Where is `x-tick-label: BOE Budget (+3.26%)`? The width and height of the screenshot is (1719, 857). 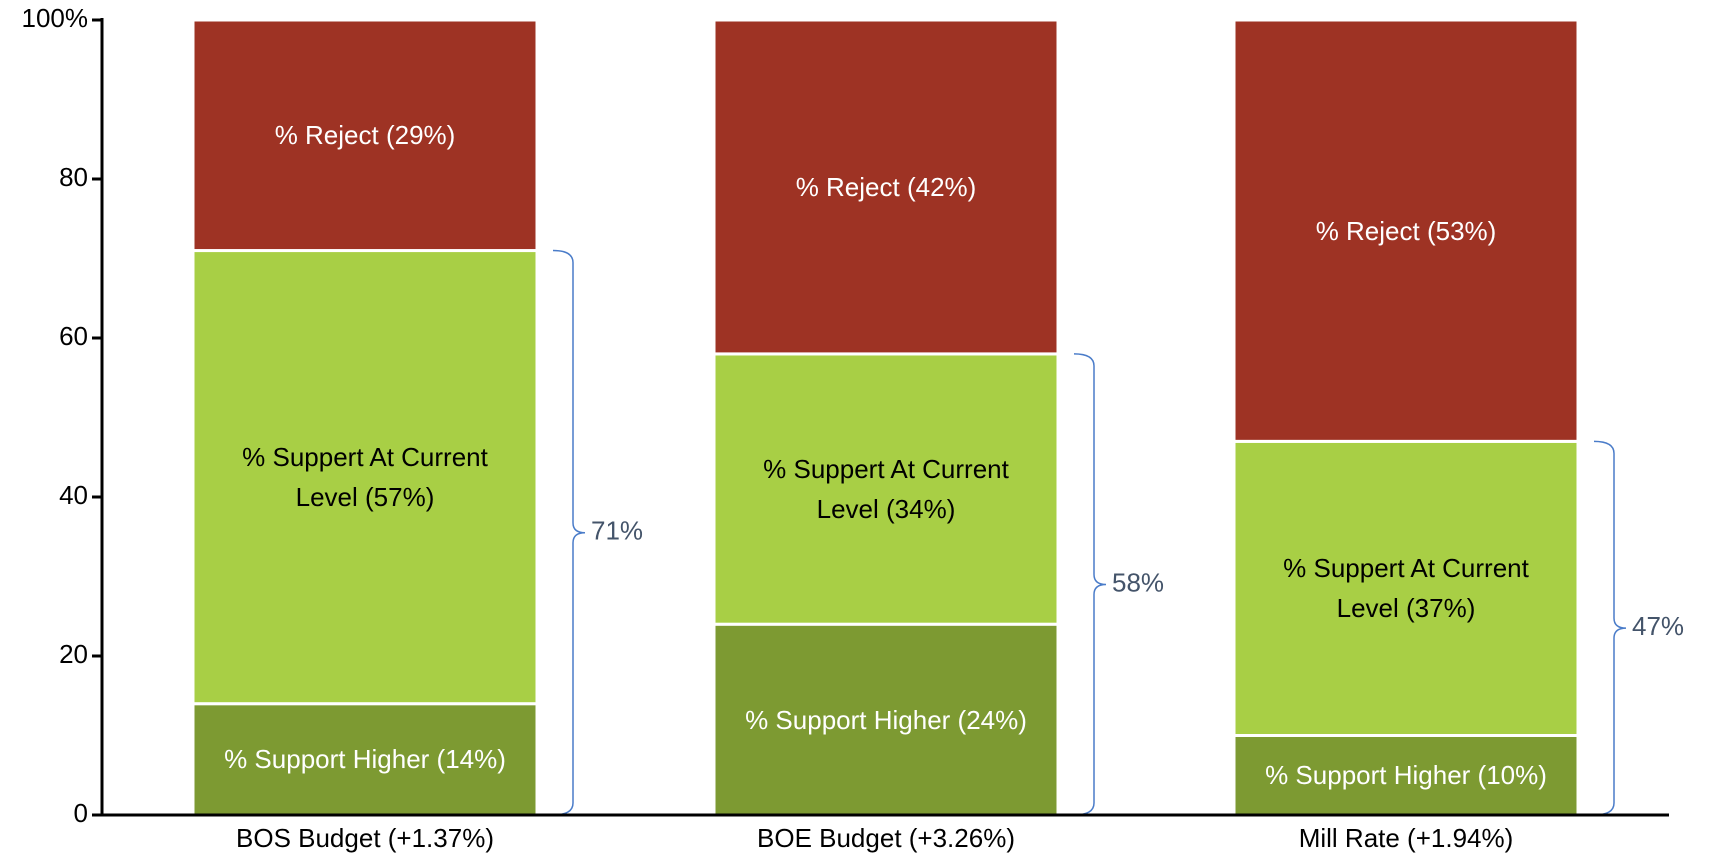
x-tick-label: BOE Budget (+3.26%) is located at coordinates (886, 838).